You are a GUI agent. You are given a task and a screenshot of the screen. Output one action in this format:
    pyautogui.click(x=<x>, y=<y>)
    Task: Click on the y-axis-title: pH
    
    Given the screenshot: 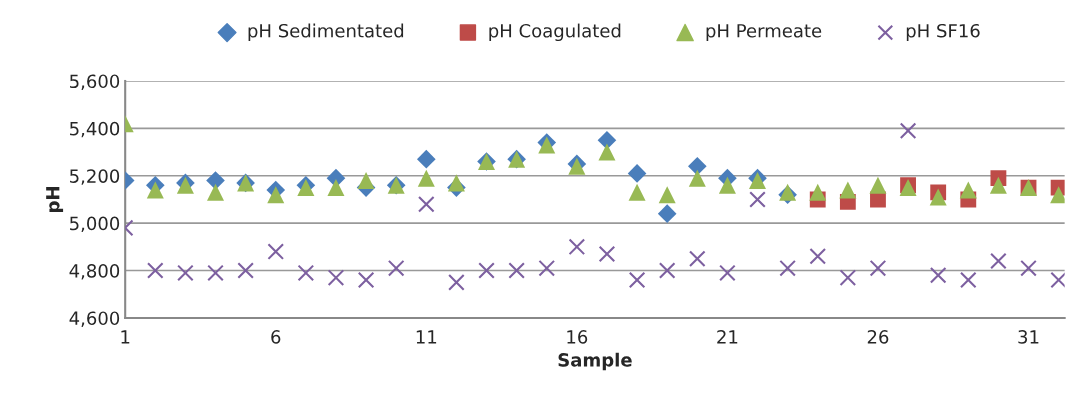 What is the action you would take?
    pyautogui.click(x=55, y=199)
    